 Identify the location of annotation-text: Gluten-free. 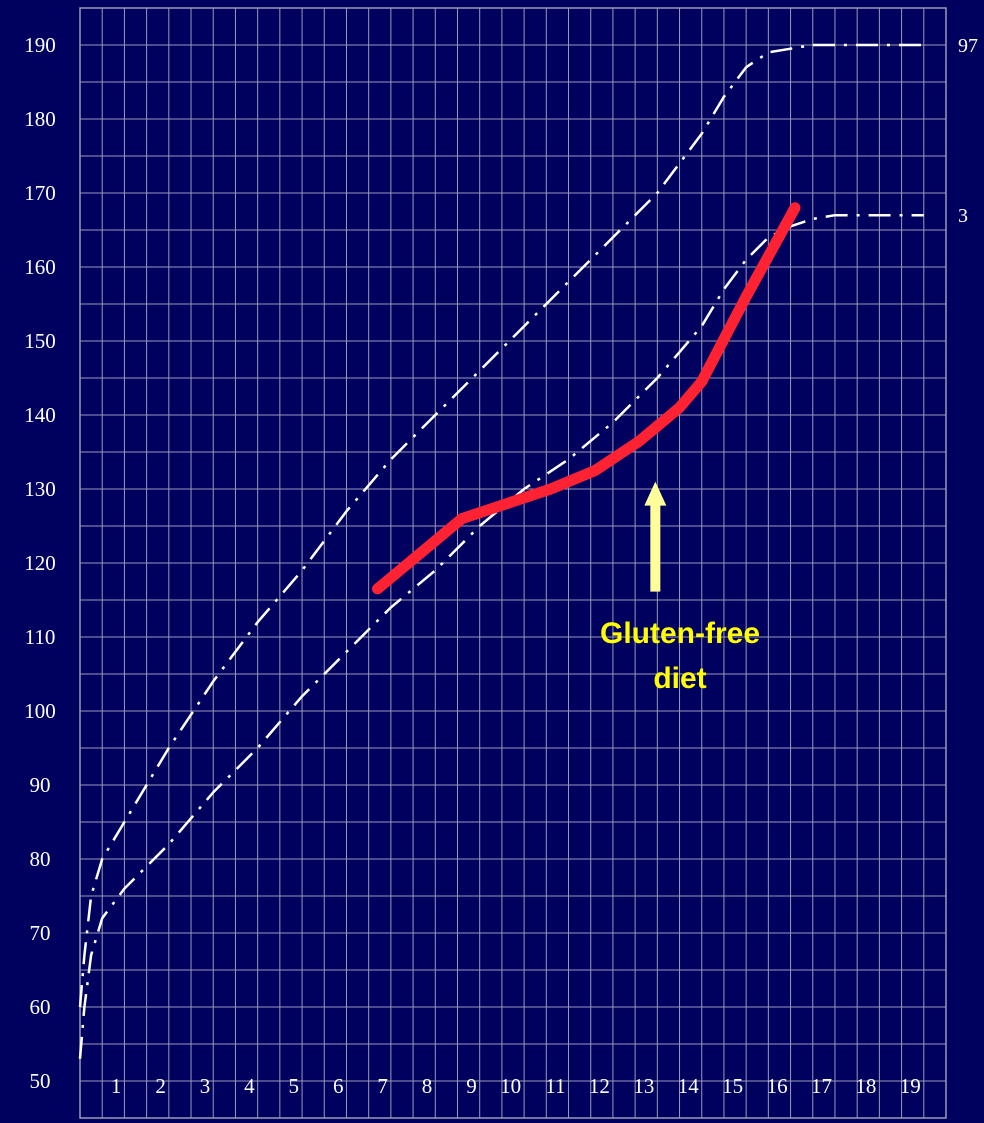
(680, 633).